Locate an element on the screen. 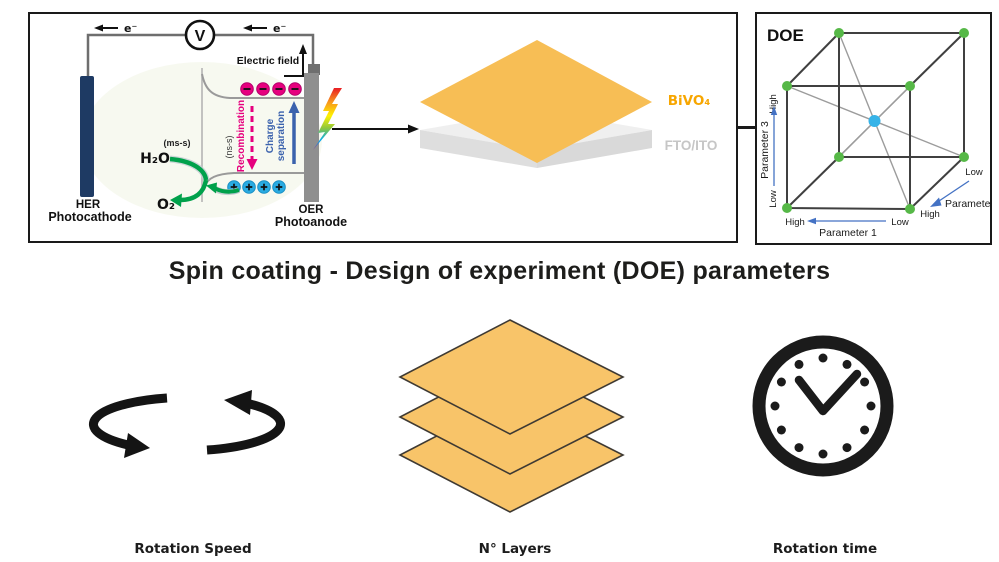 The height and width of the screenshot is (562, 999). voltmeter-label: V is located at coordinates (200, 36).